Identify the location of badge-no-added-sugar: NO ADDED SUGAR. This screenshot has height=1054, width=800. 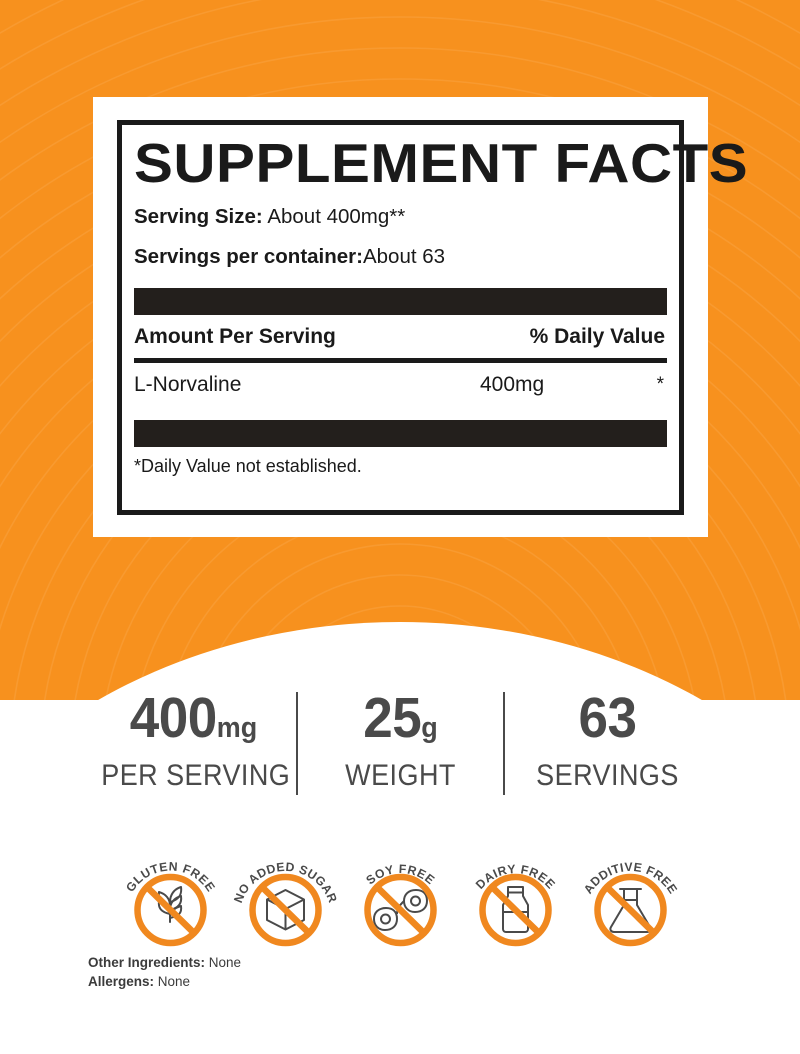
(285, 888).